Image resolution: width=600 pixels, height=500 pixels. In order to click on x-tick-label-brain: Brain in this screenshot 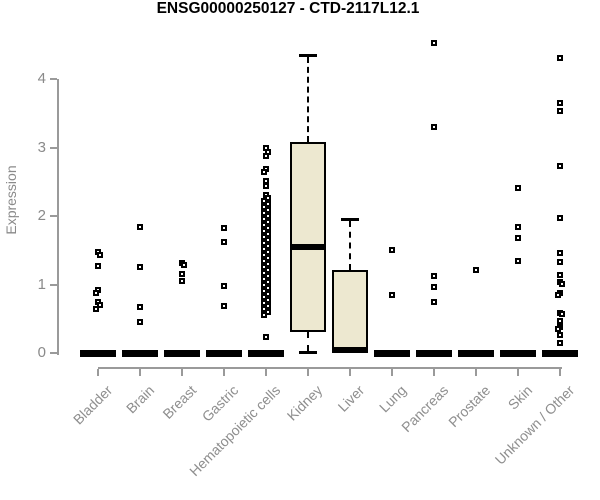, I will do `click(140, 399)`.